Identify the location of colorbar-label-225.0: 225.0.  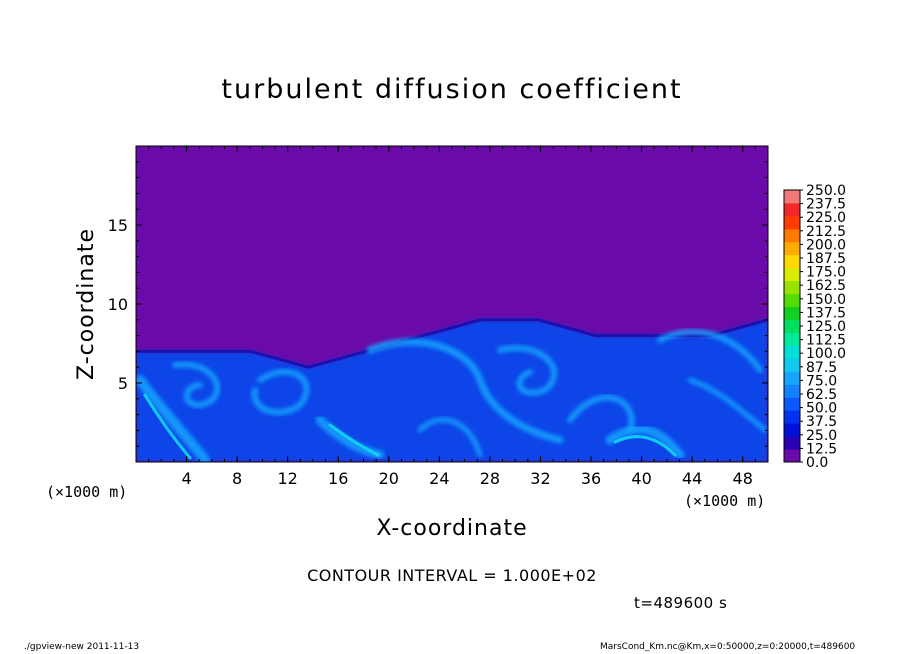
(826, 218).